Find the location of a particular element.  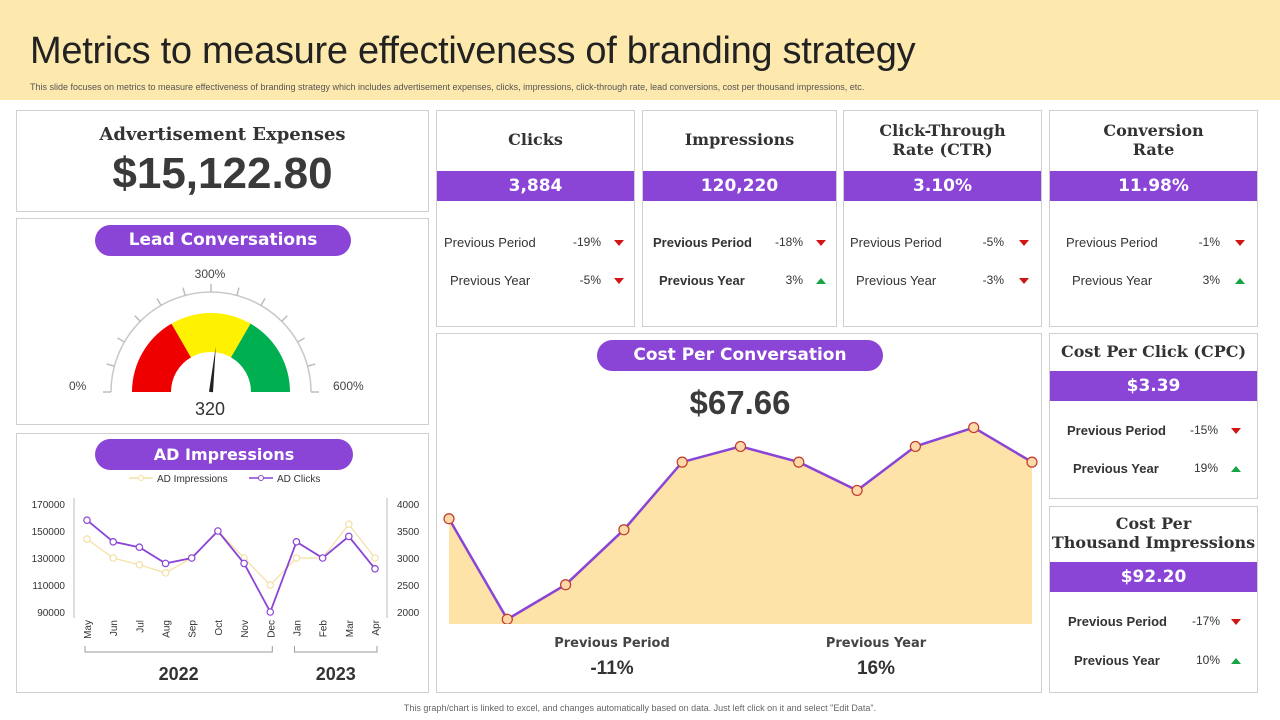

comparison-value: -3% is located at coordinates (993, 280).